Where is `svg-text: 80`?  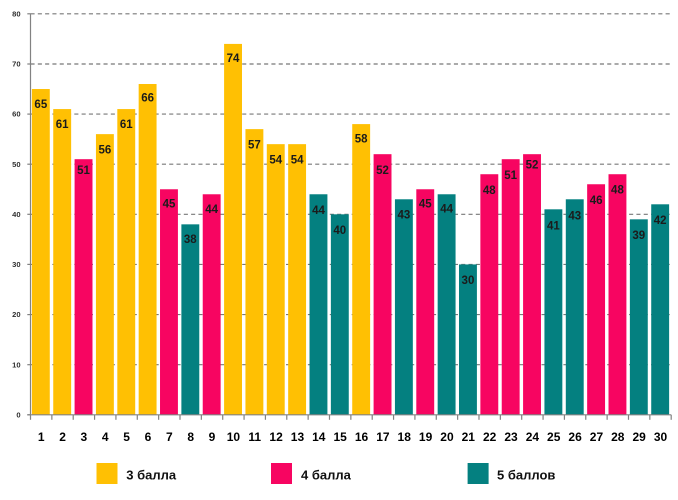
svg-text: 80 is located at coordinates (16, 13).